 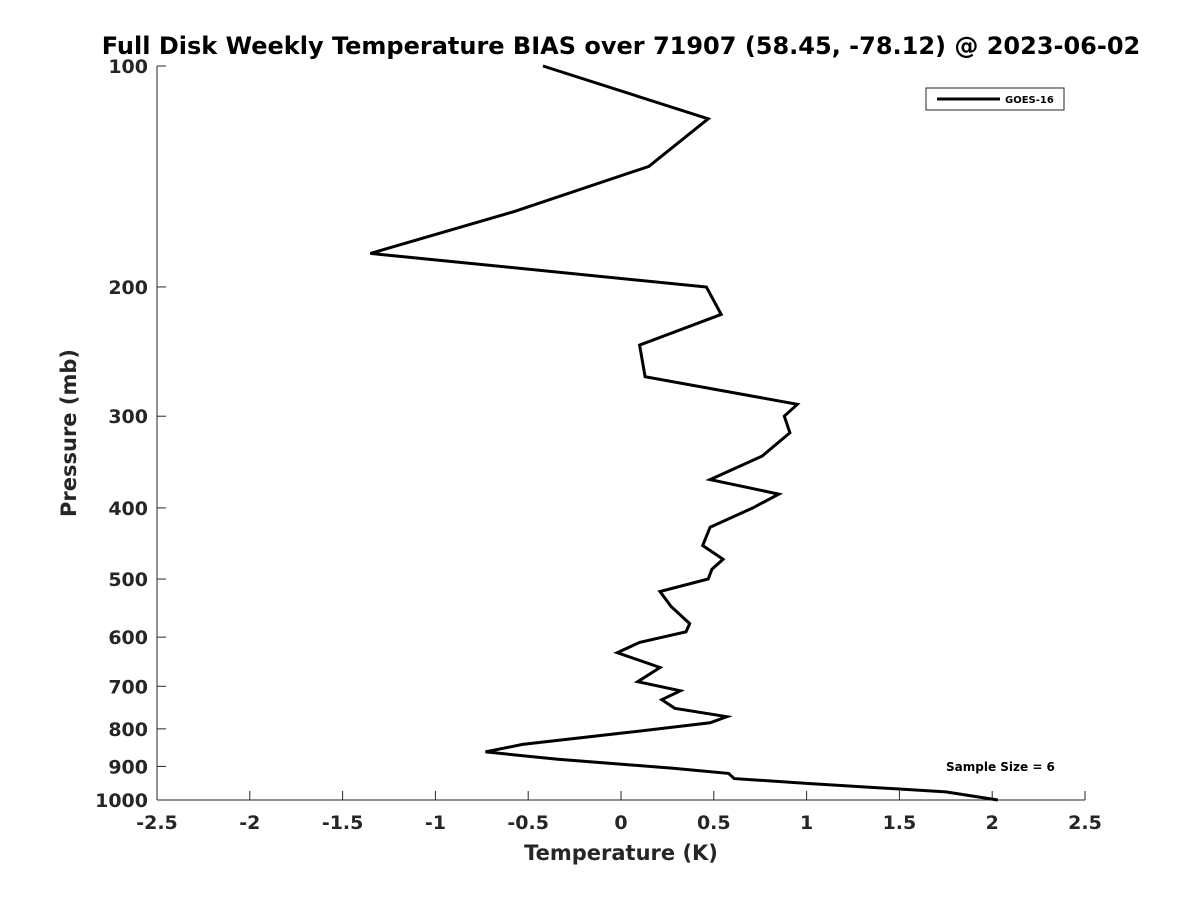 What do you see at coordinates (128, 767) in the screenshot?
I see `y-tick-label: 900` at bounding box center [128, 767].